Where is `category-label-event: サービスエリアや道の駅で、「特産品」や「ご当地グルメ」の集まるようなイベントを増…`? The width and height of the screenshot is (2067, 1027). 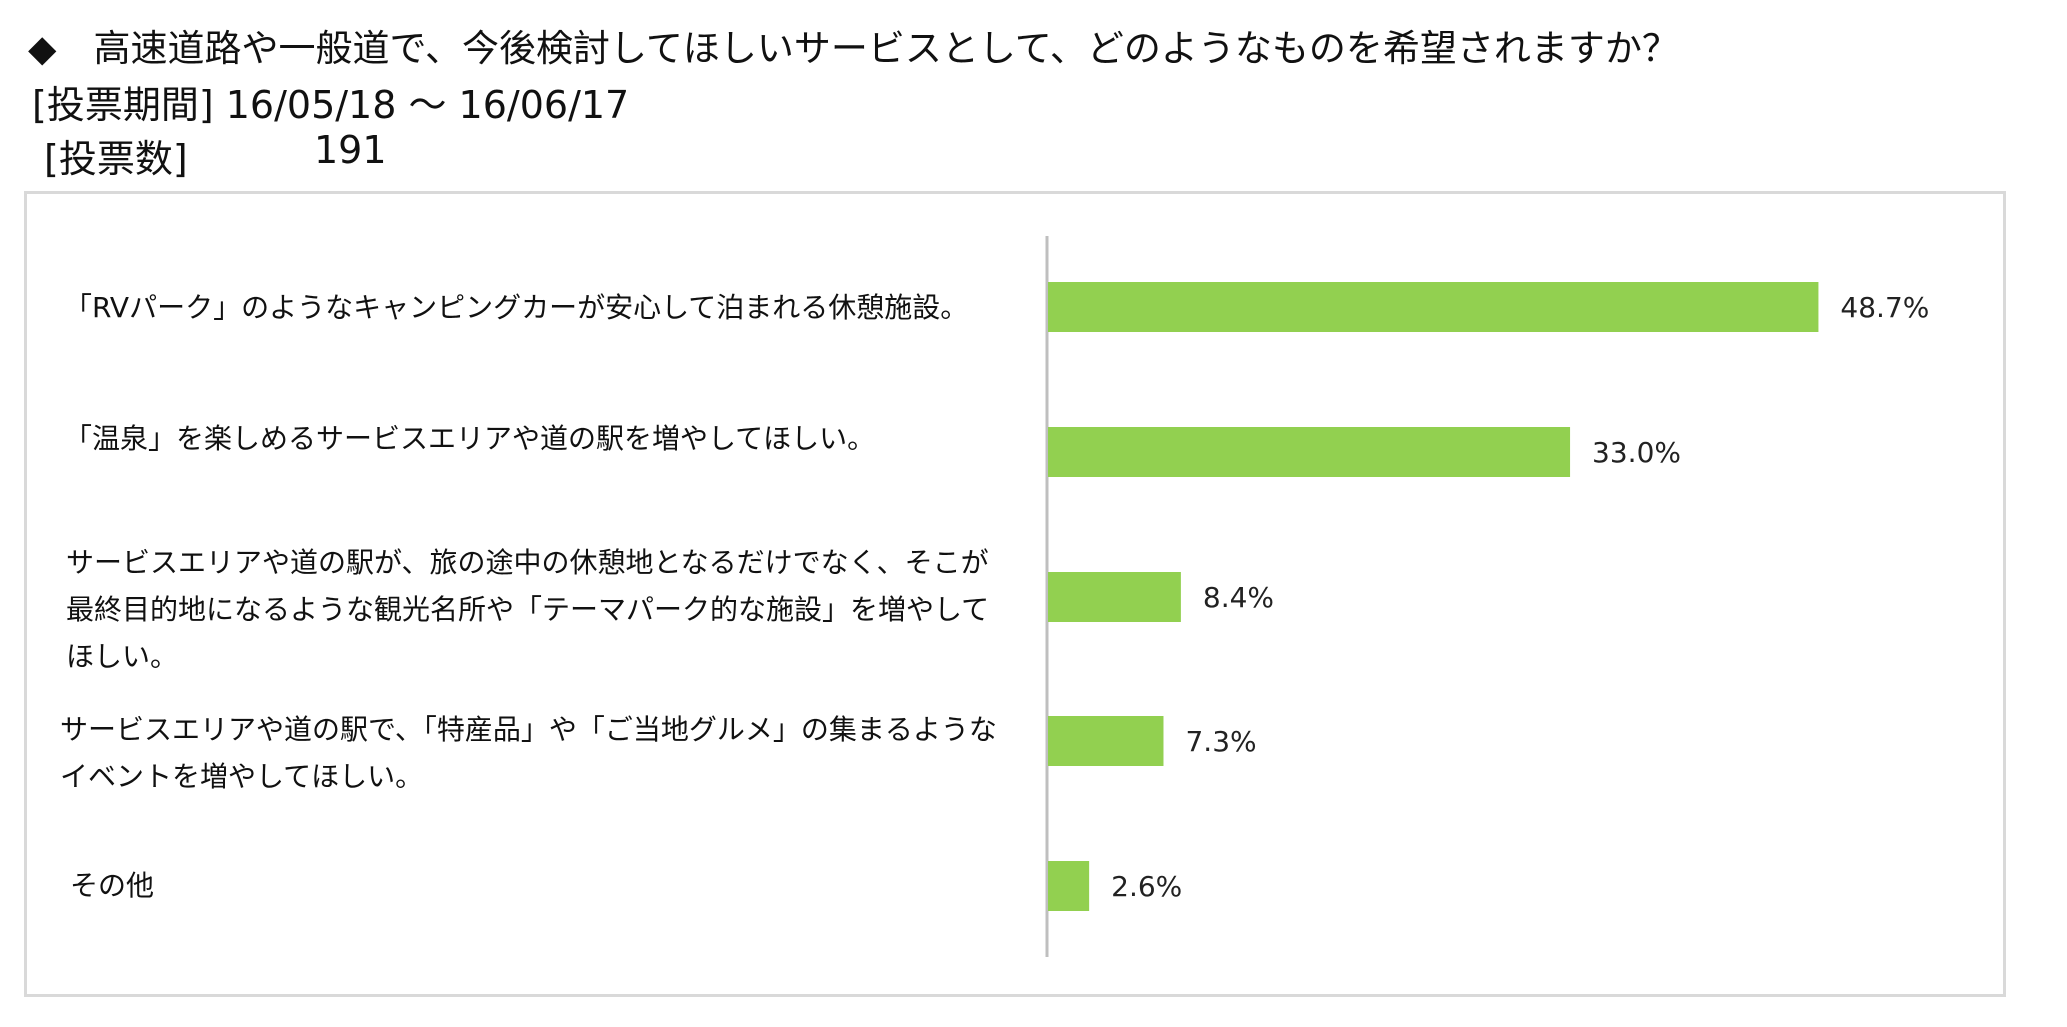 category-label-event: サービスエリアや道の駅で、「特産品」や「ご当地グルメ」の集まるようなイベントを増… is located at coordinates (528, 753).